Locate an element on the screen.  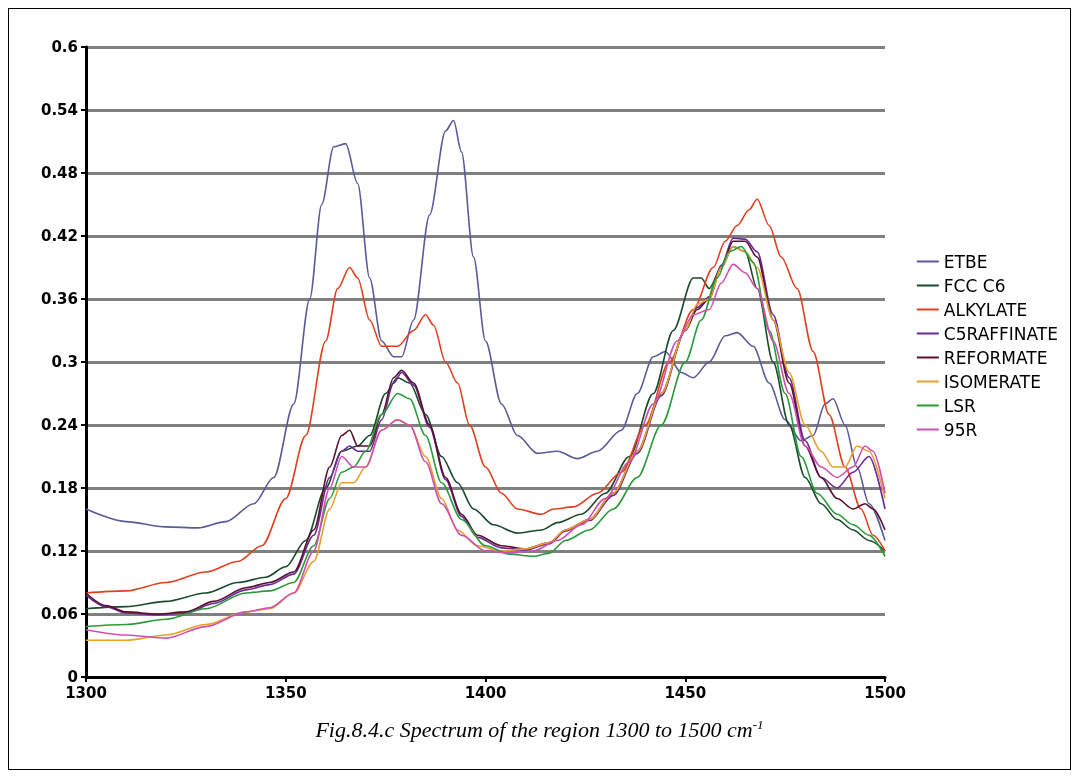
x-tick-label: 1450 is located at coordinates (685, 692).